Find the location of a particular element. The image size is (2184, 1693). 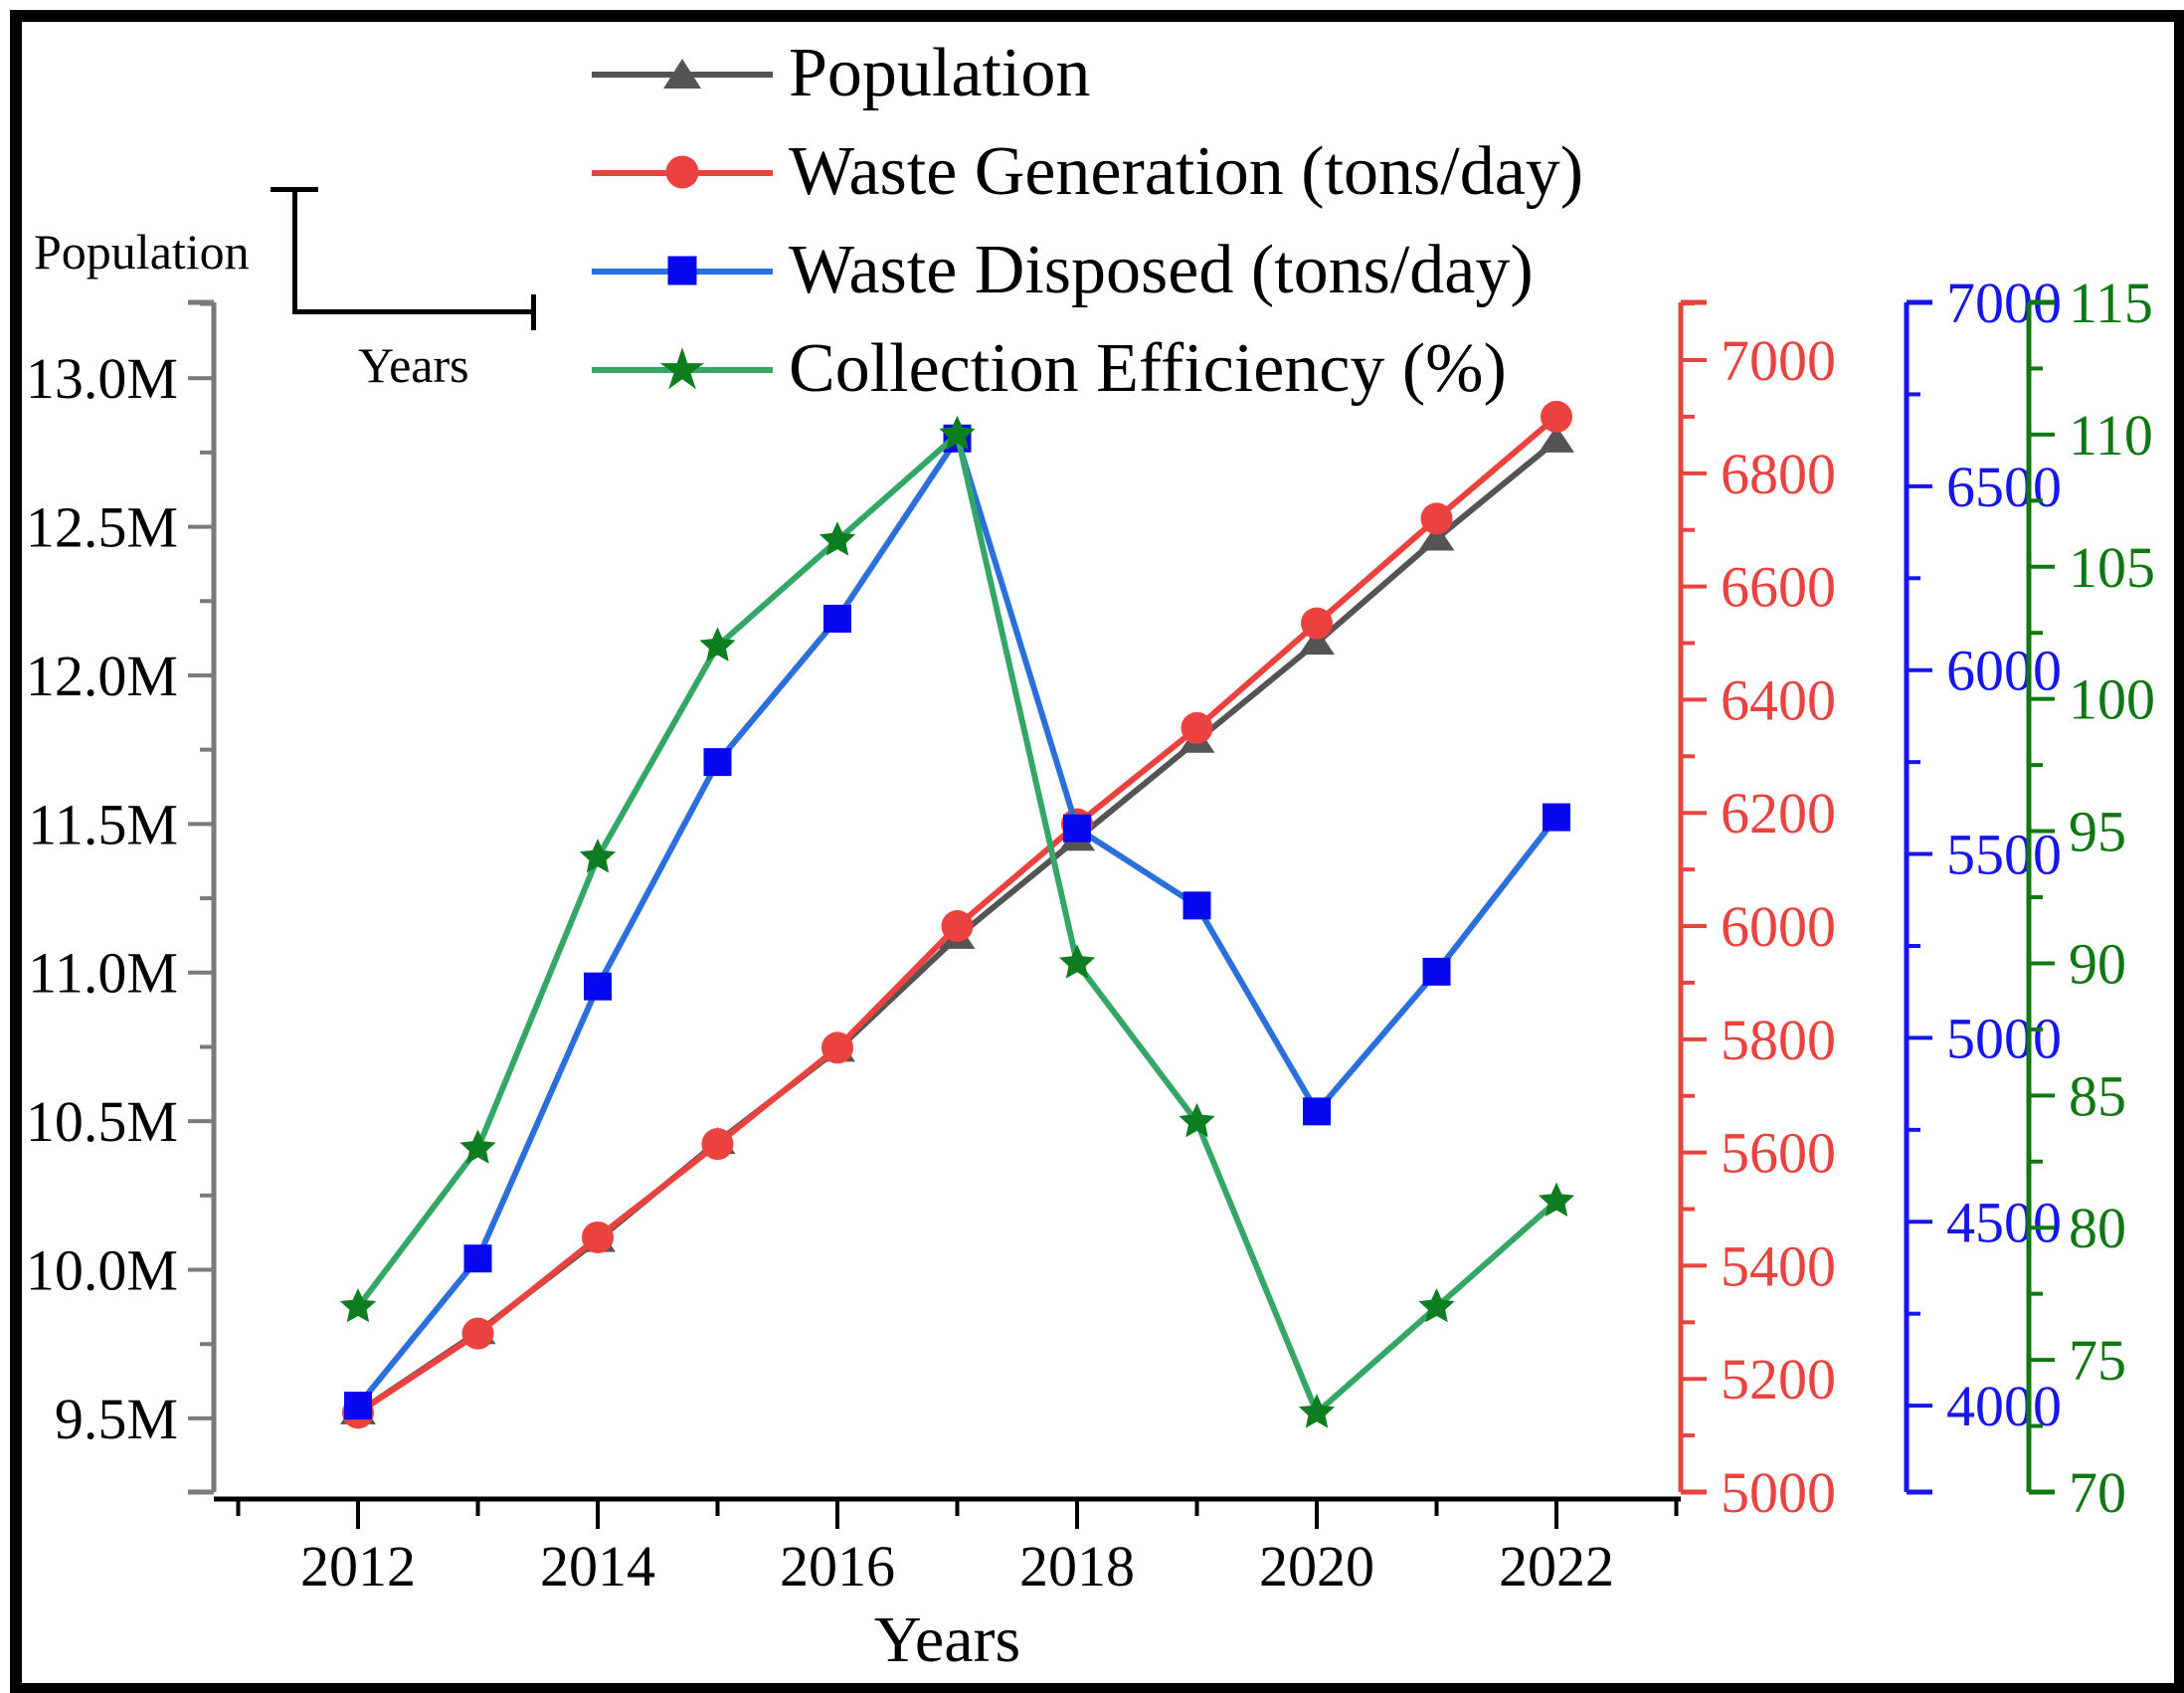

svg-text: 5400 is located at coordinates (1778, 1265).